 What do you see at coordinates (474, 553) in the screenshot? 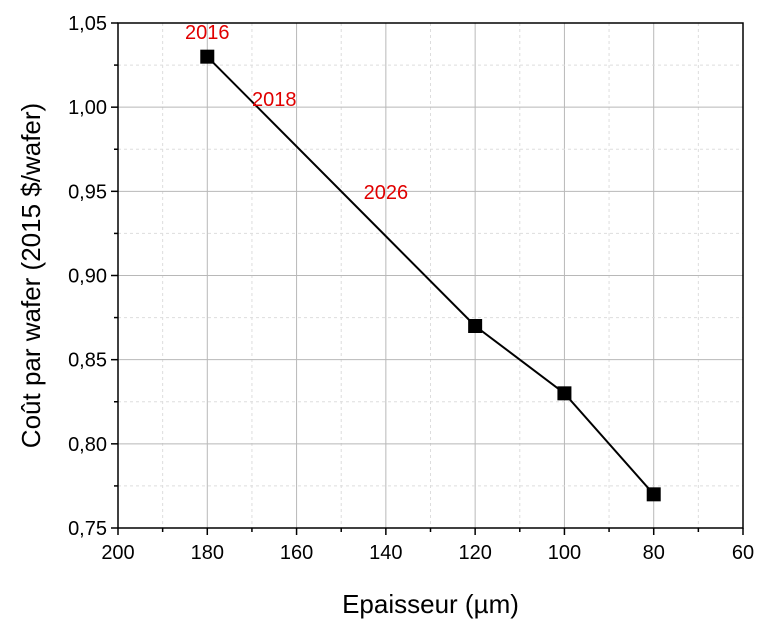
I see `x-tick-label: 120` at bounding box center [474, 553].